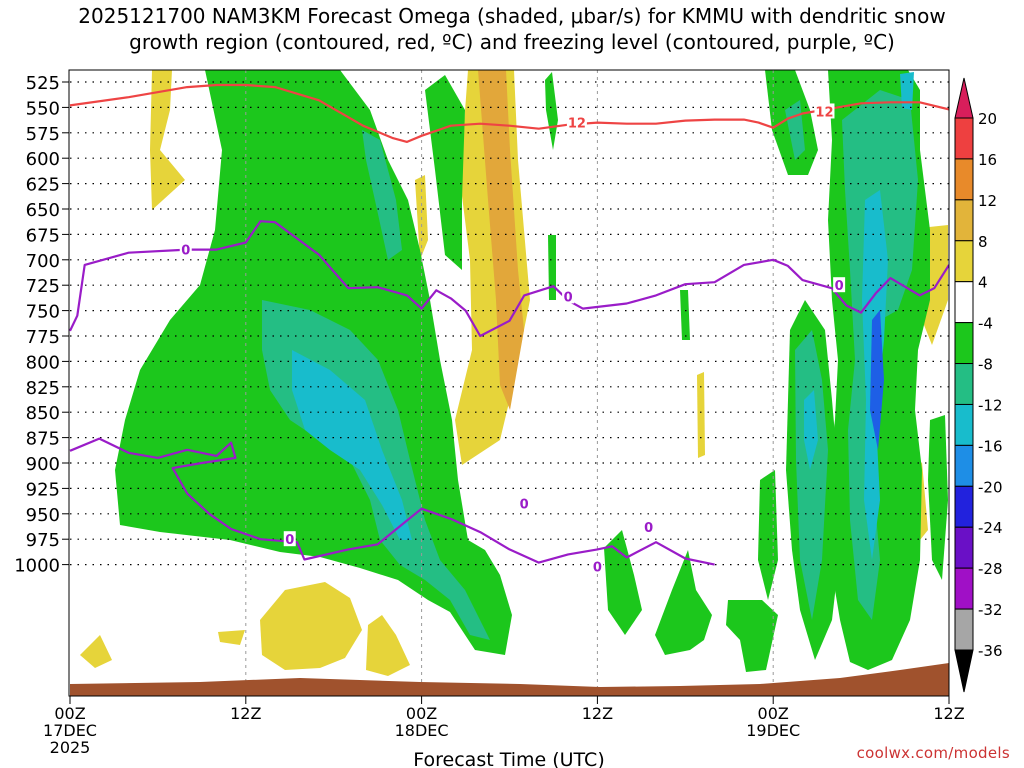 The width and height of the screenshot is (1024, 768). I want to click on colorbar-label: 20, so click(987, 119).